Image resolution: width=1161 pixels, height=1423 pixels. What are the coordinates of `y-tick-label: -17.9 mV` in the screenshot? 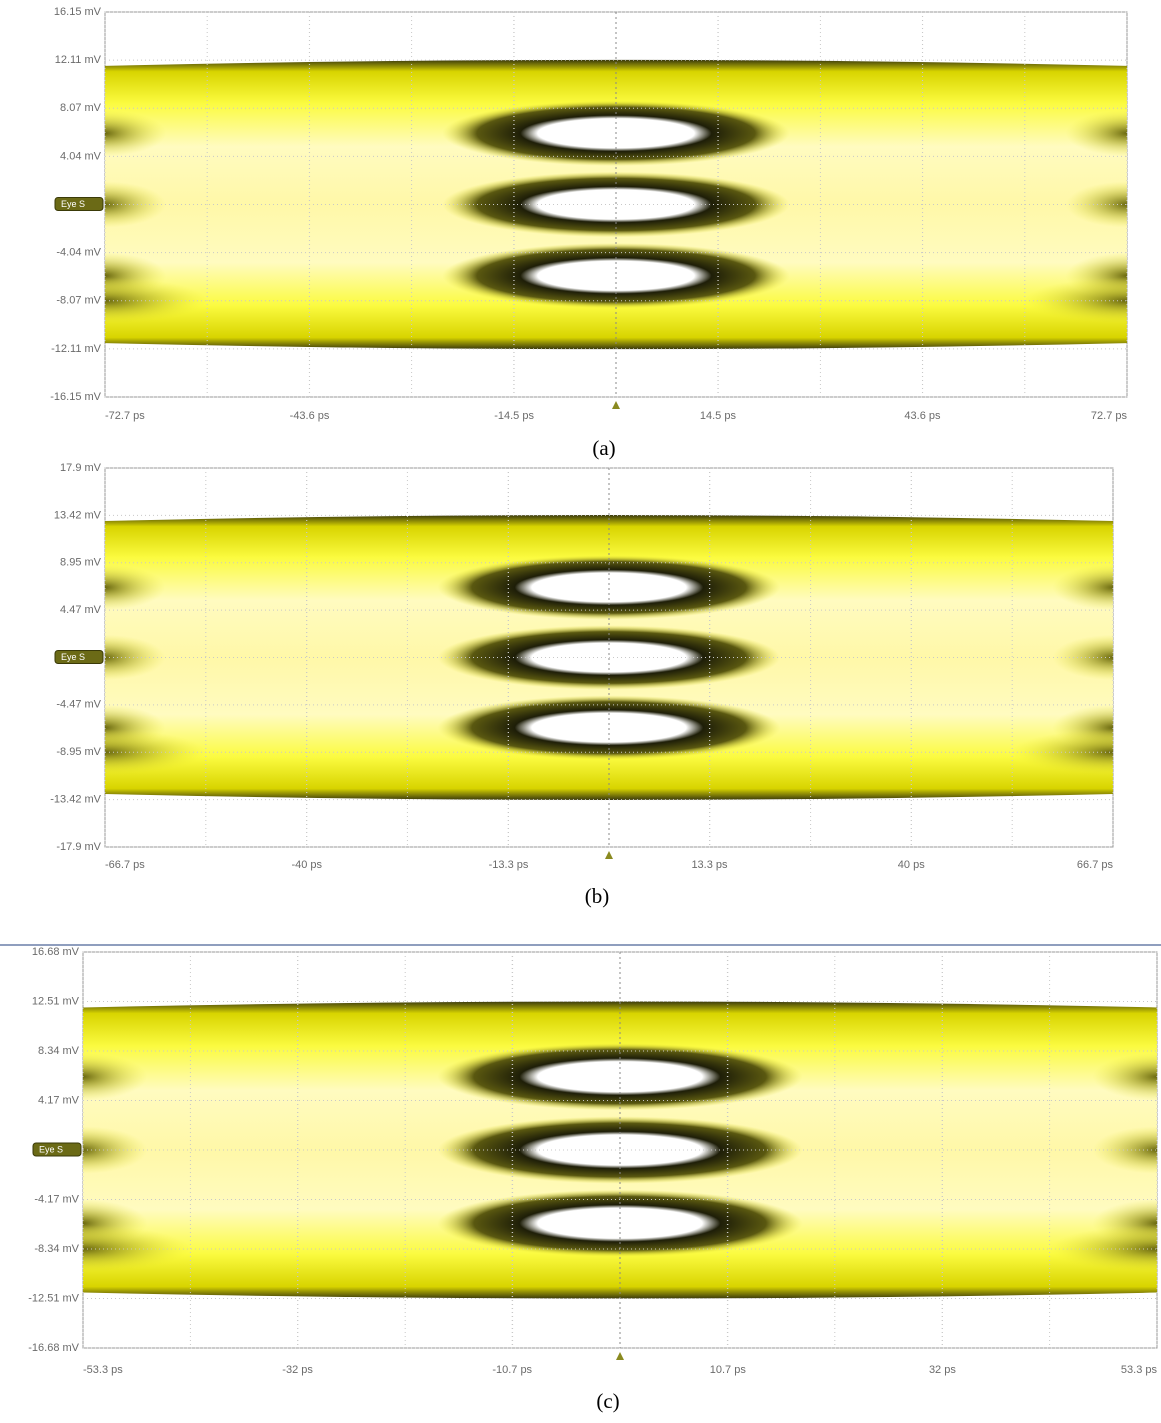 It's located at (78, 847).